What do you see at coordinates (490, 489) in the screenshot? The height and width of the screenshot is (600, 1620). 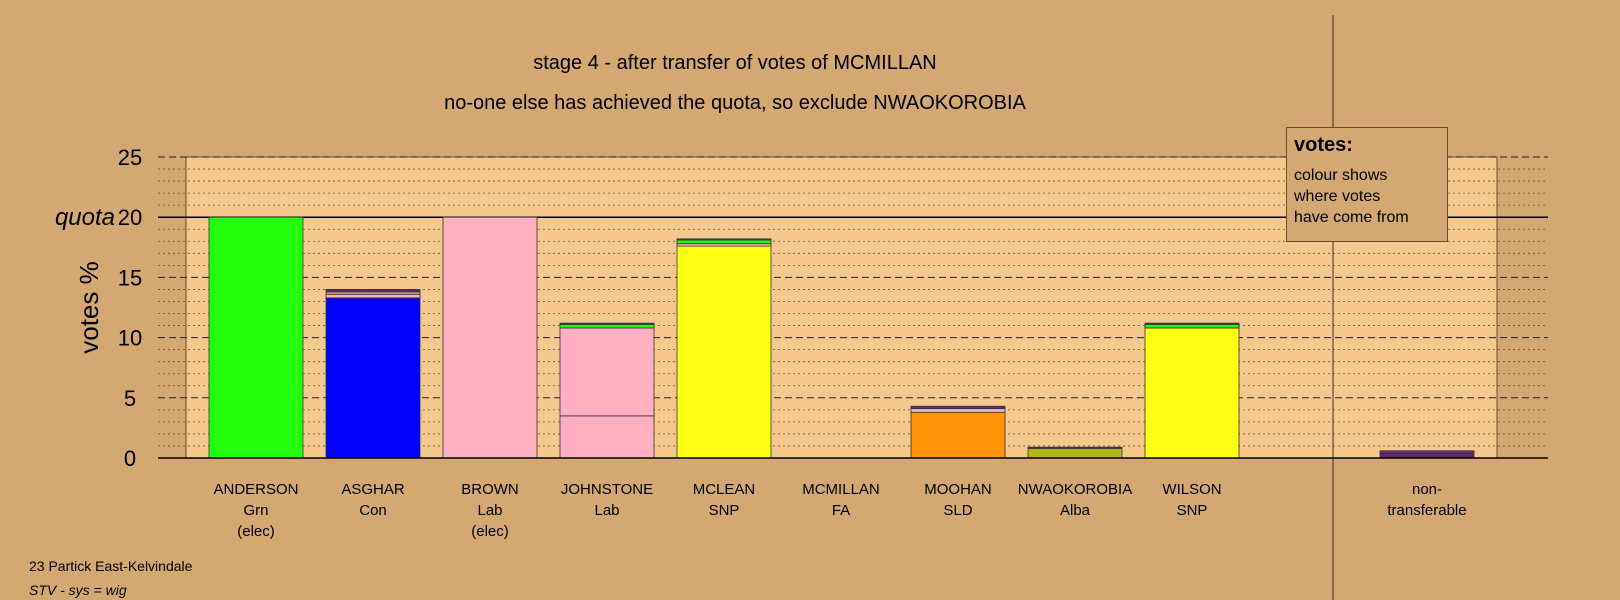 I see `candidate-name-label: BROWN` at bounding box center [490, 489].